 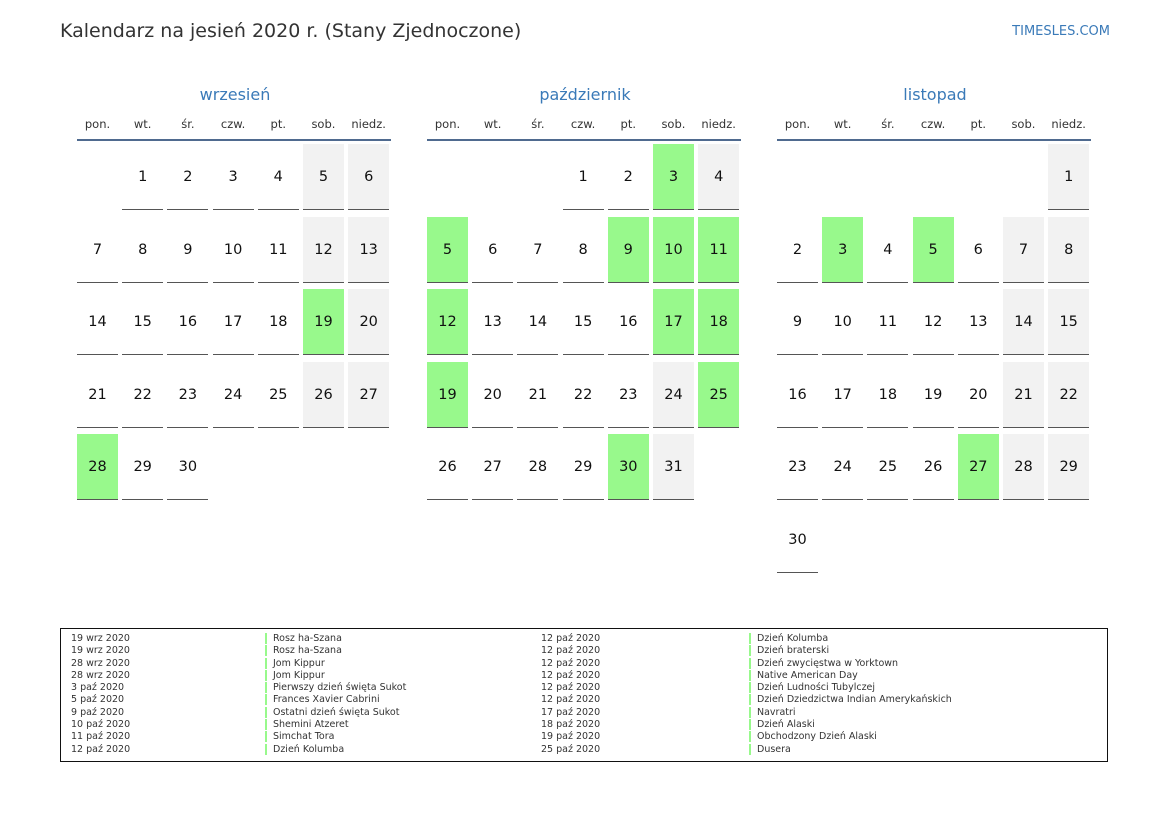 What do you see at coordinates (824, 663) in the screenshot?
I see `legend-holiday-name: Dzień zwycięstwa w Yorktown` at bounding box center [824, 663].